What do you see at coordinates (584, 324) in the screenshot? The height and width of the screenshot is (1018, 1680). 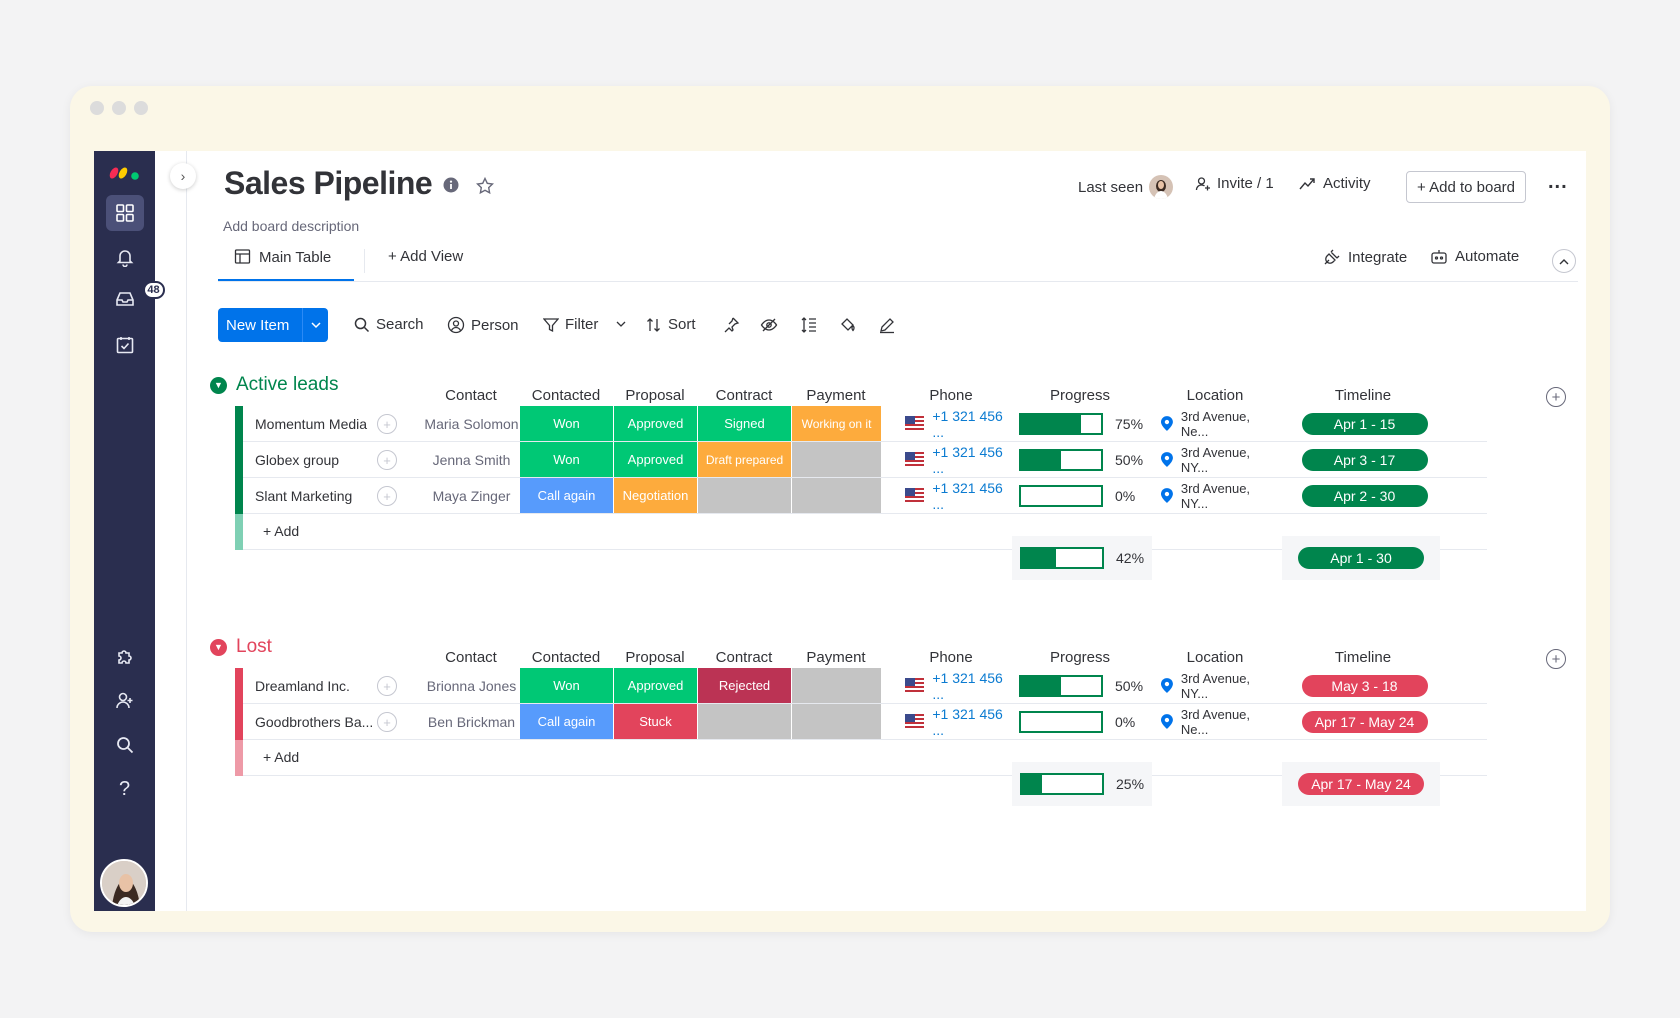 I see `filter-button: Filter` at bounding box center [584, 324].